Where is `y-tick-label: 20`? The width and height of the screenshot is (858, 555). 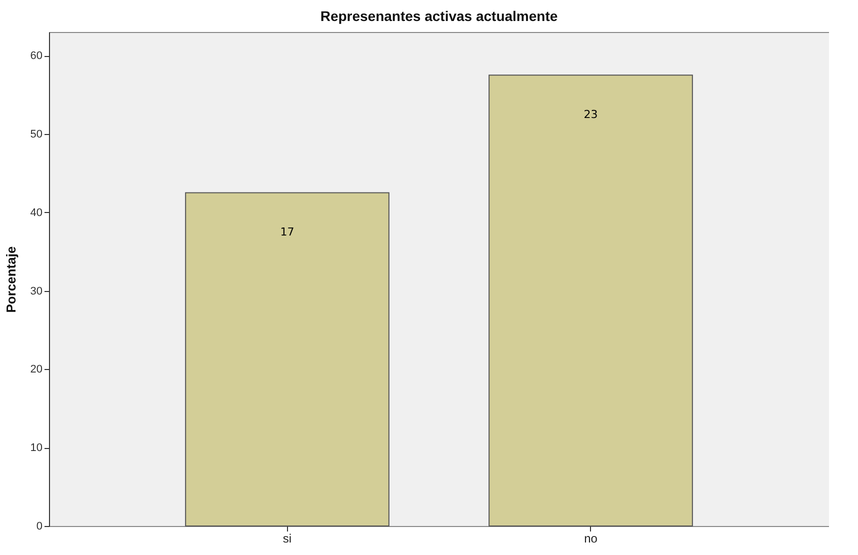
y-tick-label: 20 is located at coordinates (36, 370).